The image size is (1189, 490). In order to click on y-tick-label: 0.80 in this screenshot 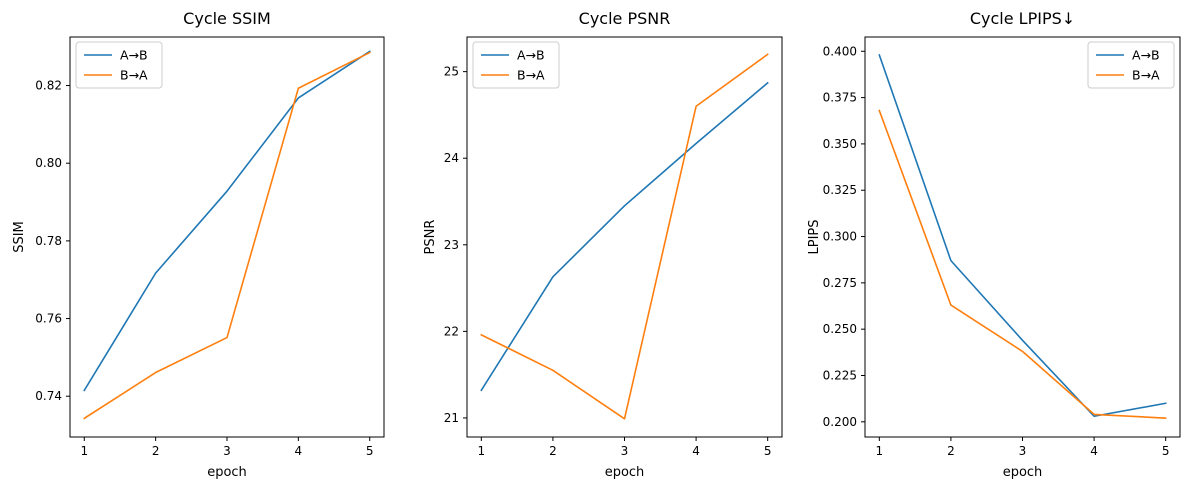, I will do `click(48, 163)`.